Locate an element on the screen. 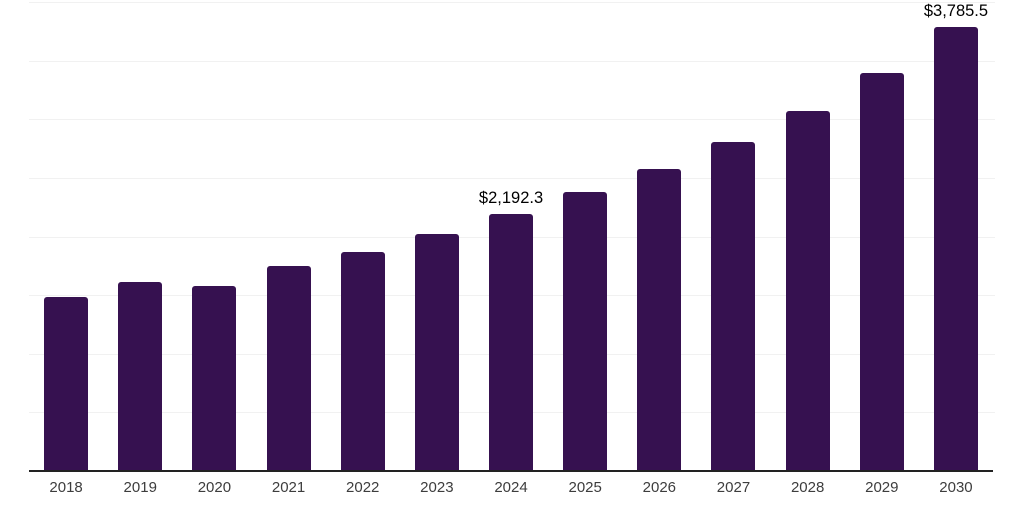 This screenshot has height=512, width=1024. bar-slot-2020 is located at coordinates (214, 236).